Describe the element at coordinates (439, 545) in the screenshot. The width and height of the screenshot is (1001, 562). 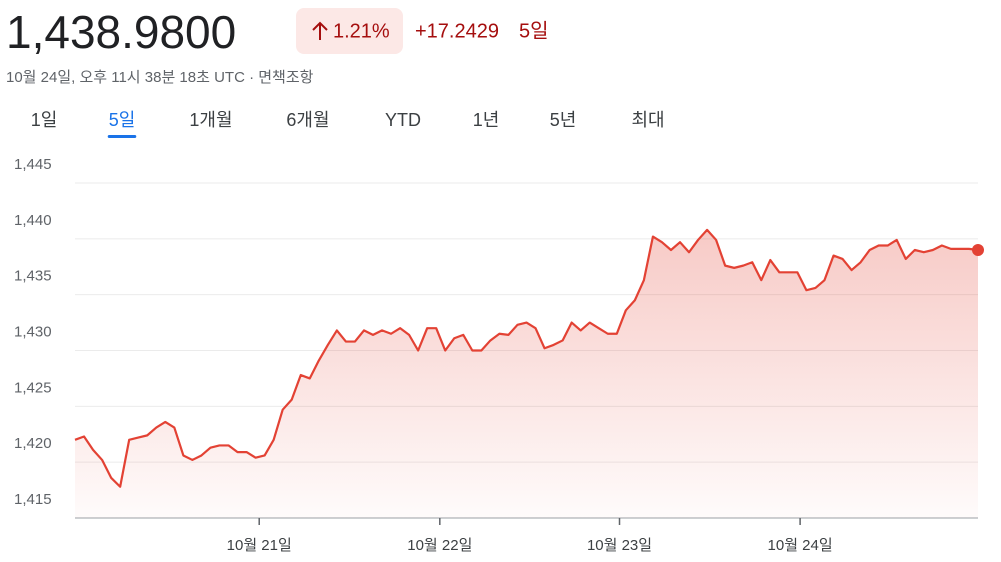
I see `x-tick-label: 10월 22일` at that location.